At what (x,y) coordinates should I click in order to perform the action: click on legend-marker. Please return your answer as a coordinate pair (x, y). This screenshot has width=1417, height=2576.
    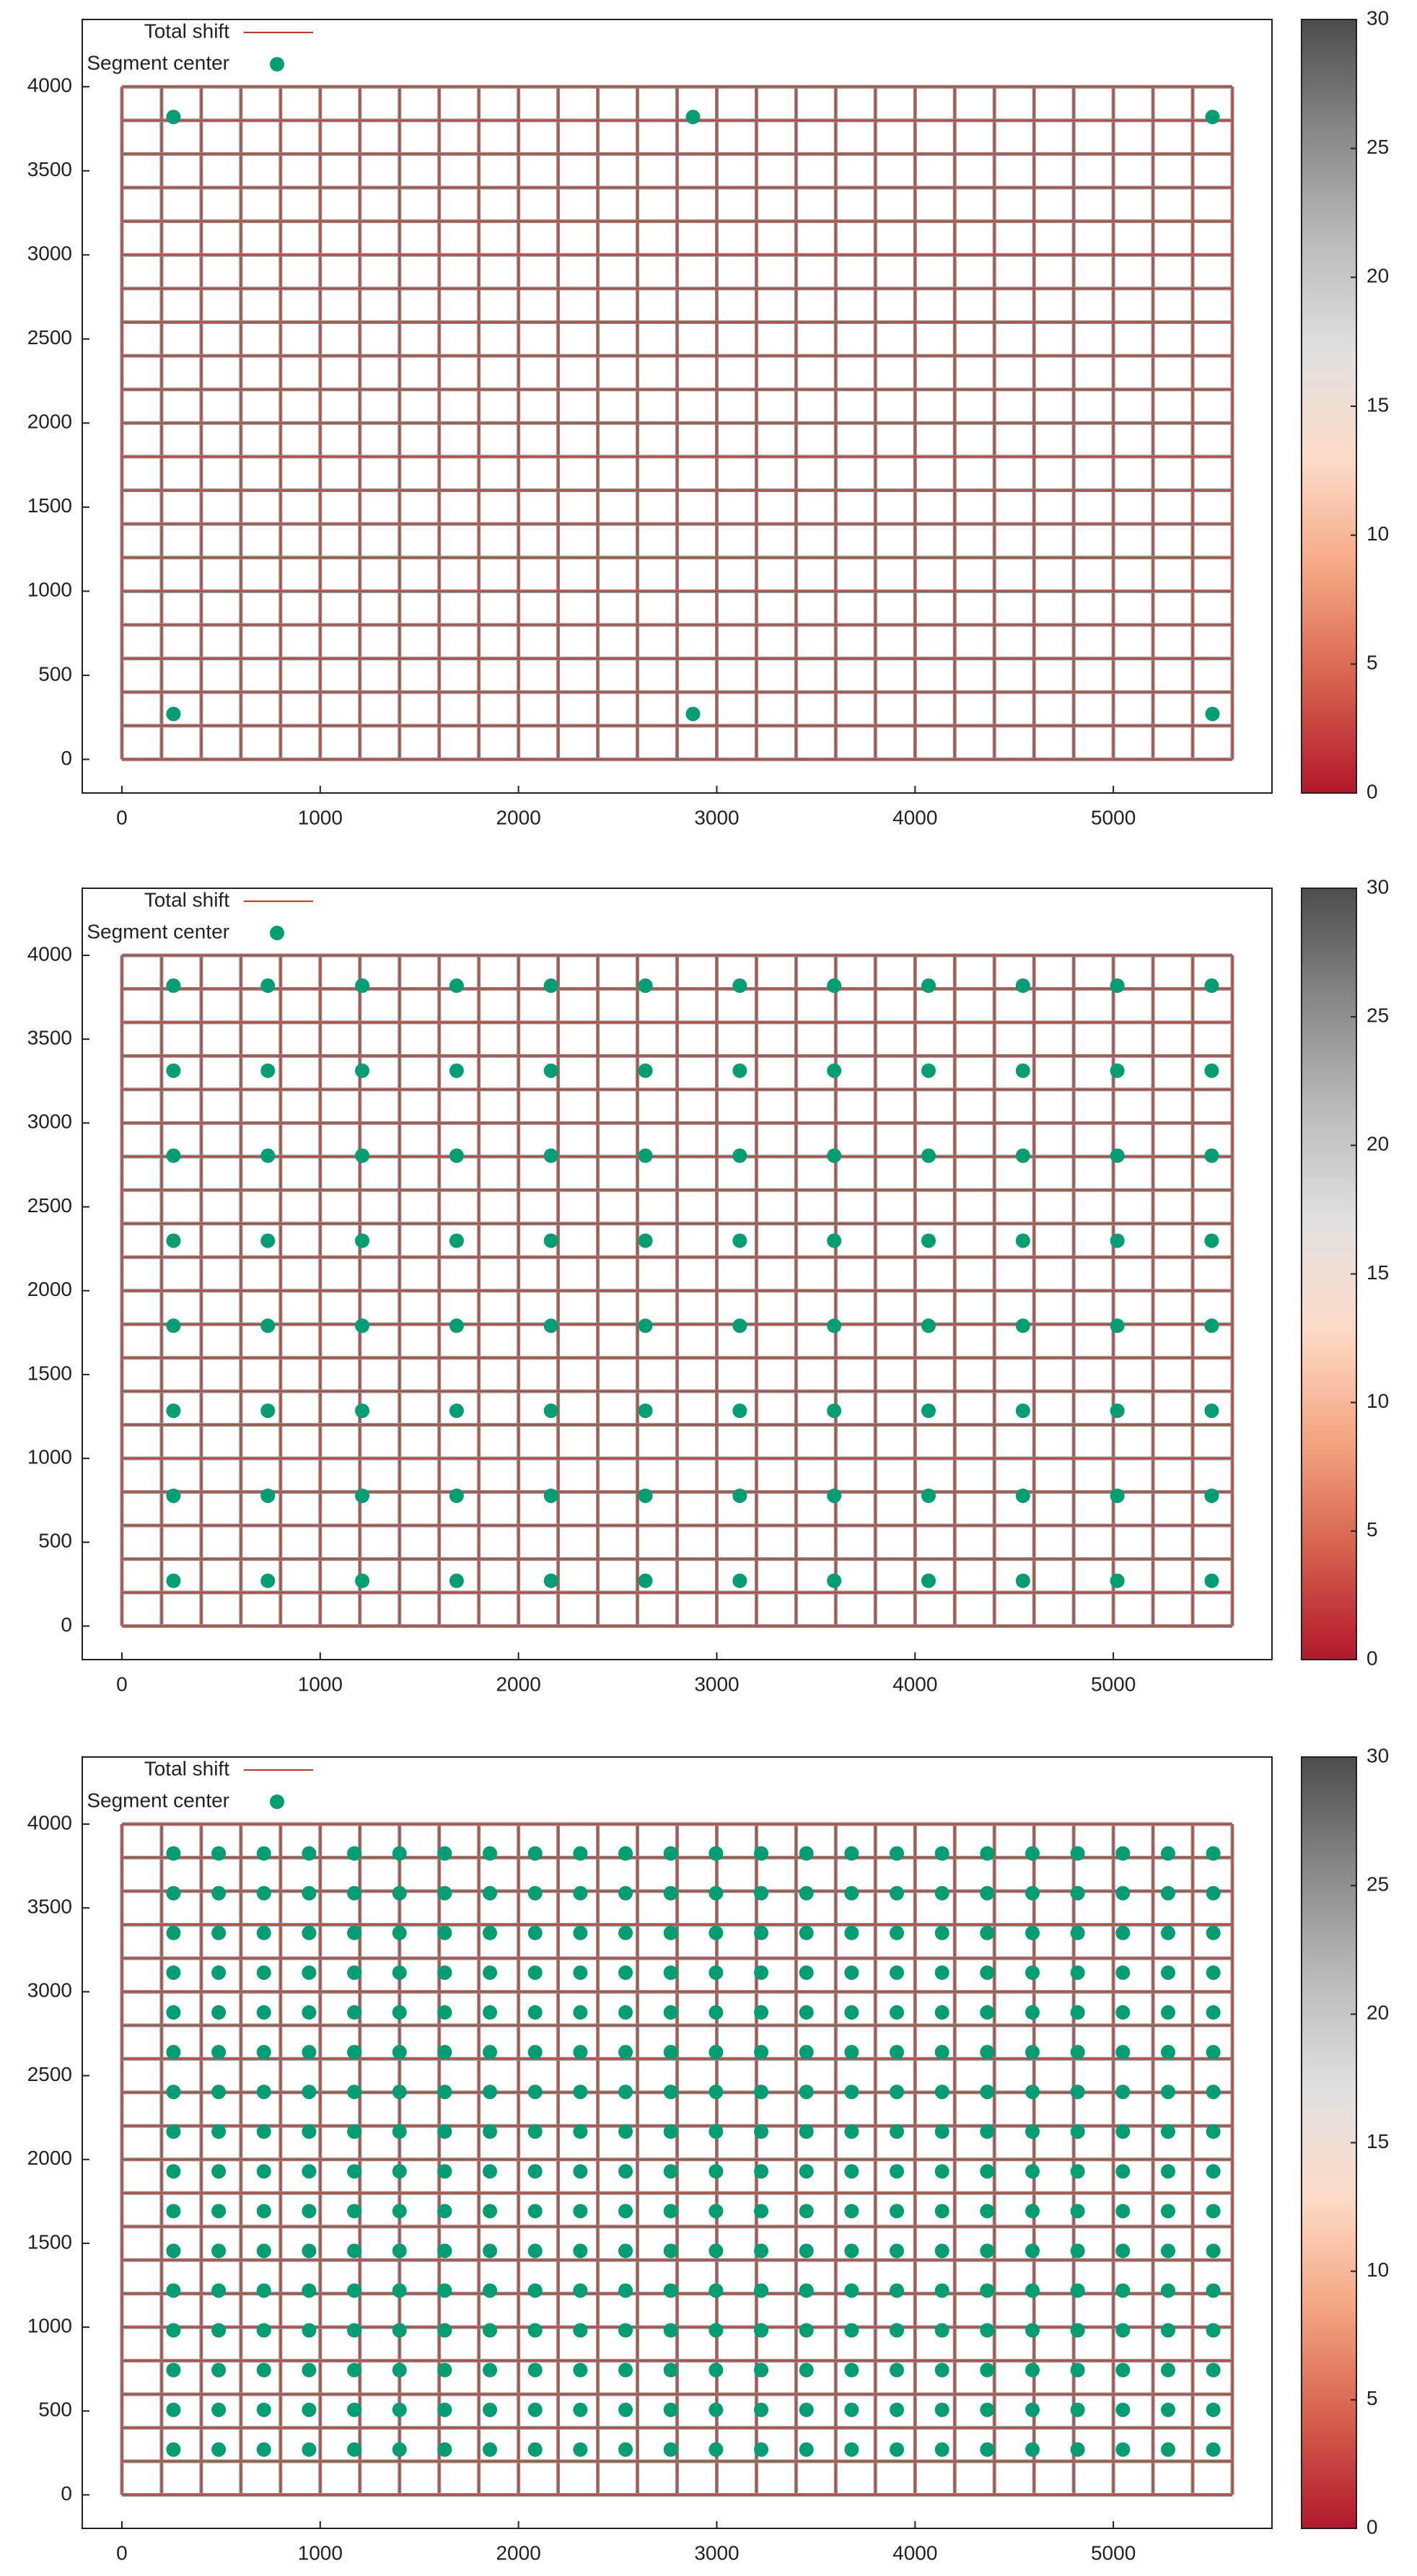
    Looking at the image, I should click on (277, 933).